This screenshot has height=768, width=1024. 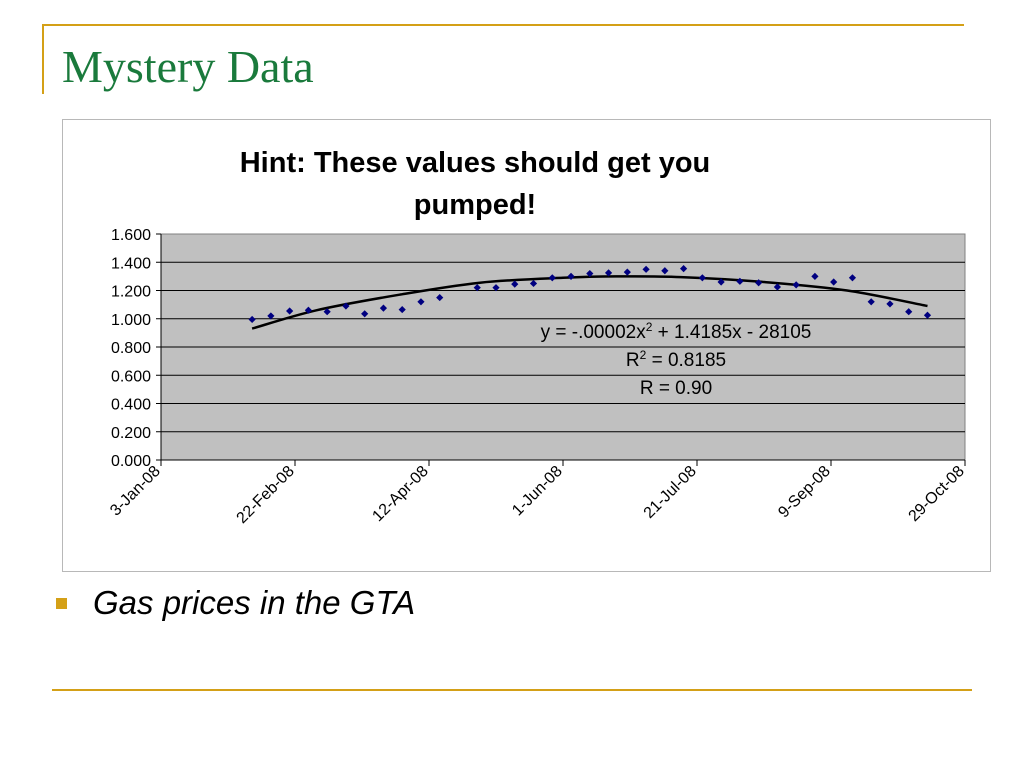 I want to click on y-tick-label: 0.800, so click(x=131, y=348).